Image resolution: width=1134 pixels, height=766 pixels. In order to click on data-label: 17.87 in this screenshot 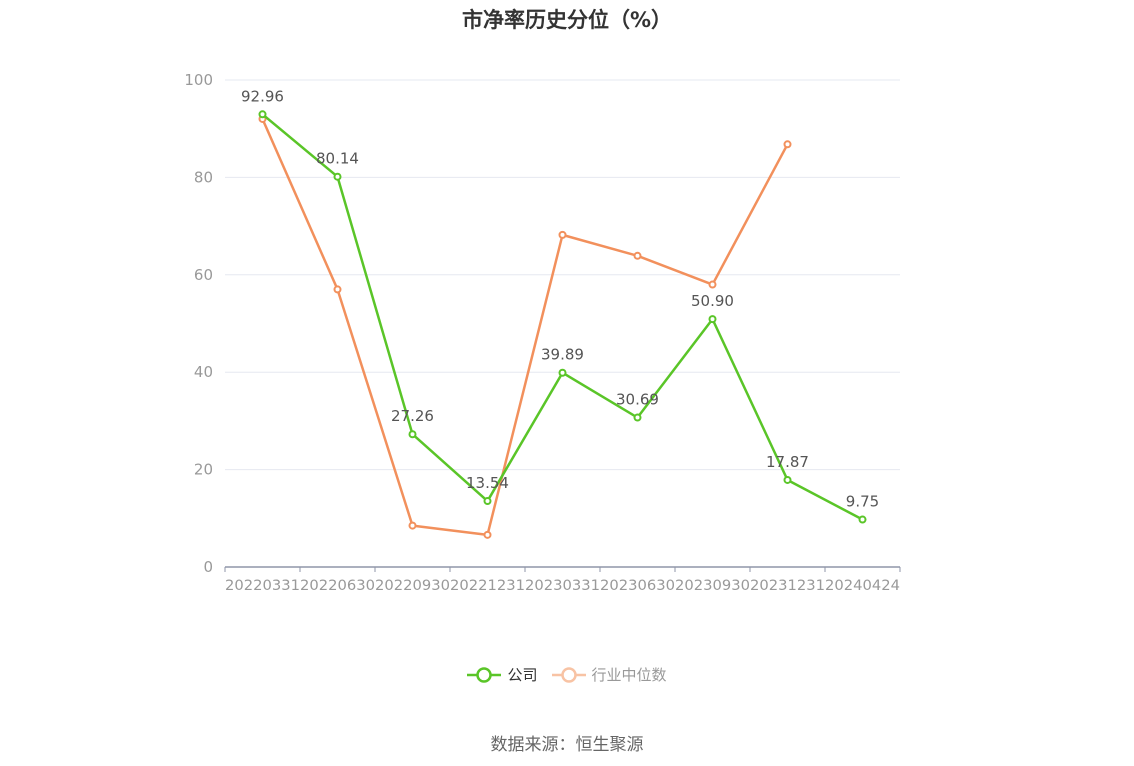, I will do `click(787, 462)`.